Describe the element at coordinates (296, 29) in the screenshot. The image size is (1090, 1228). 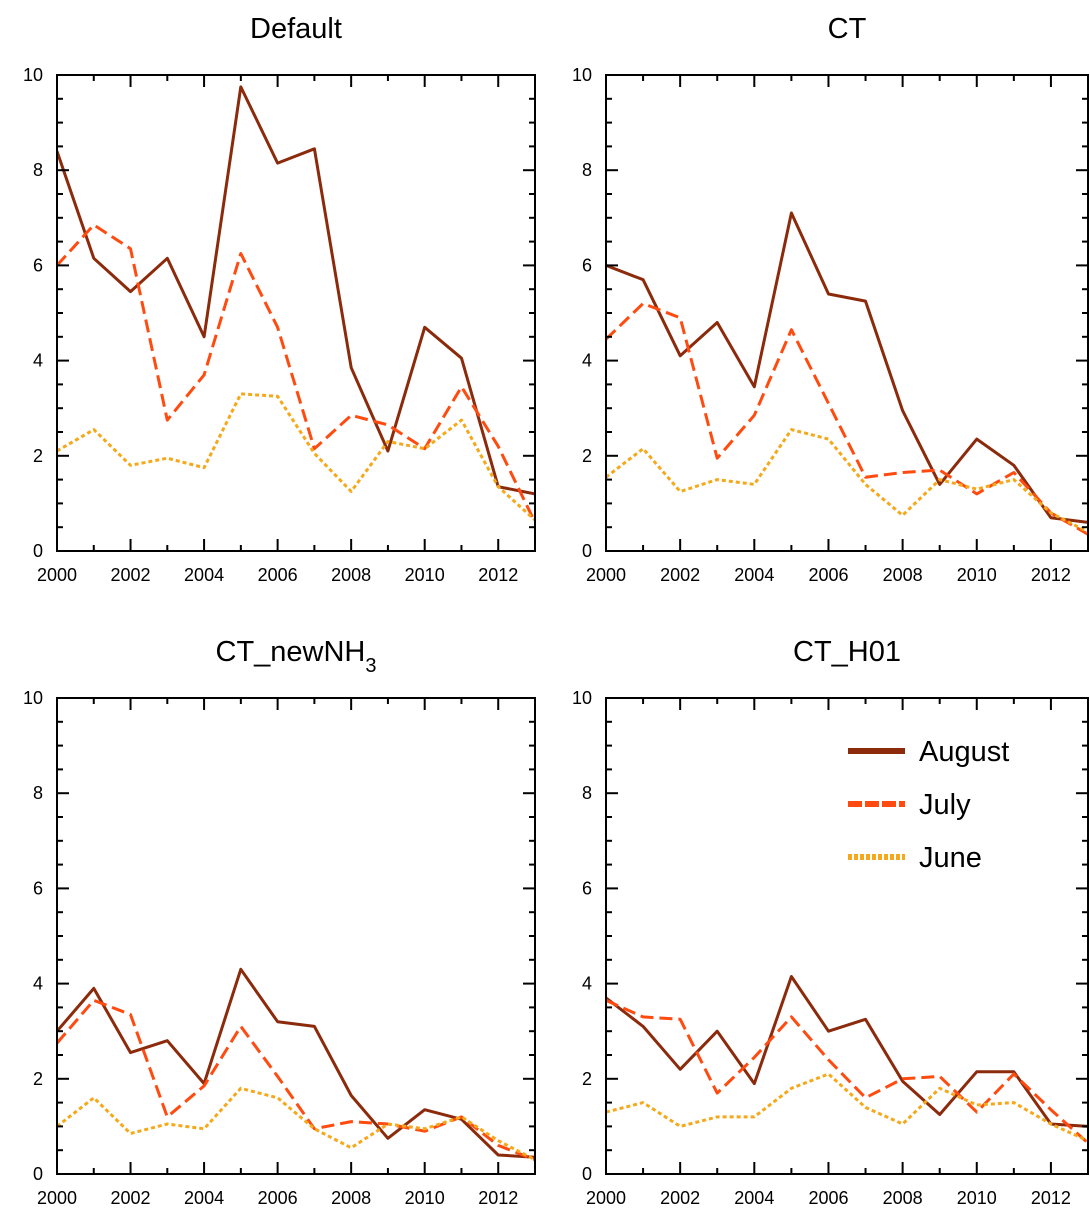
I see `panel-title: Default` at that location.